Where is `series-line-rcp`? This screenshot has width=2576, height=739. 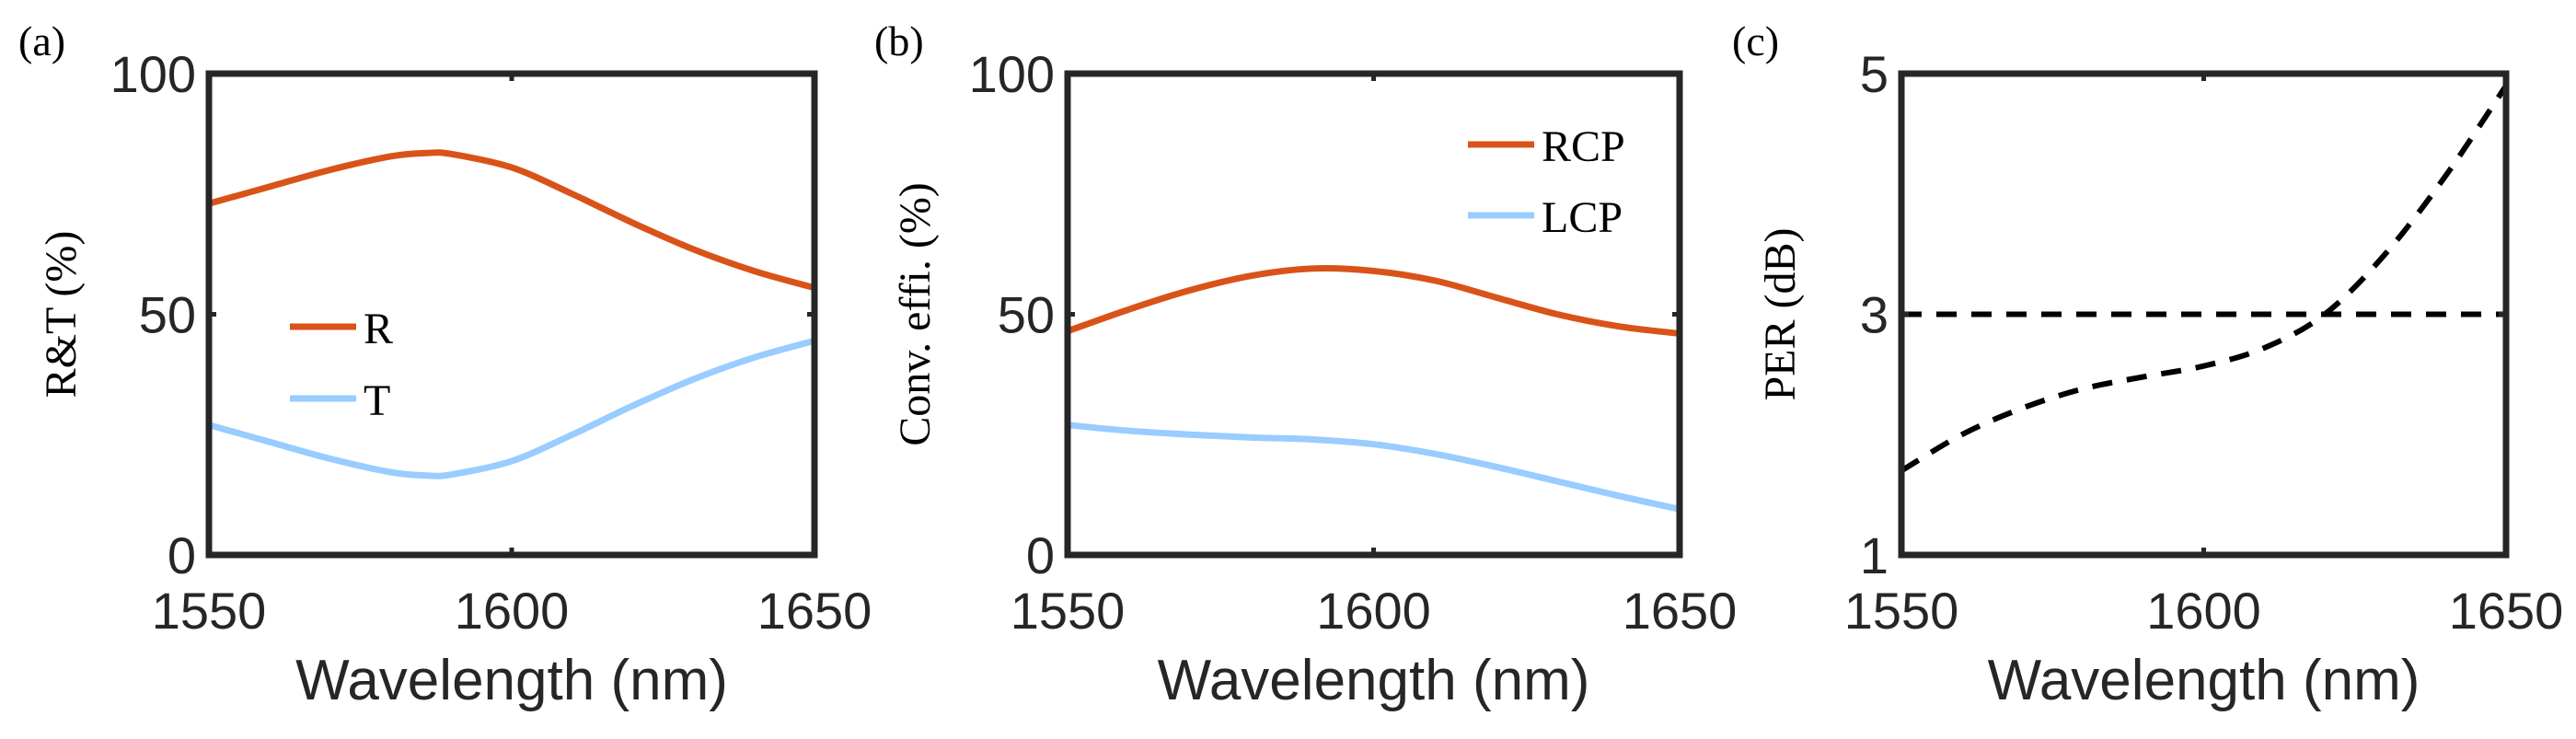
series-line-rcp is located at coordinates (1373, 301).